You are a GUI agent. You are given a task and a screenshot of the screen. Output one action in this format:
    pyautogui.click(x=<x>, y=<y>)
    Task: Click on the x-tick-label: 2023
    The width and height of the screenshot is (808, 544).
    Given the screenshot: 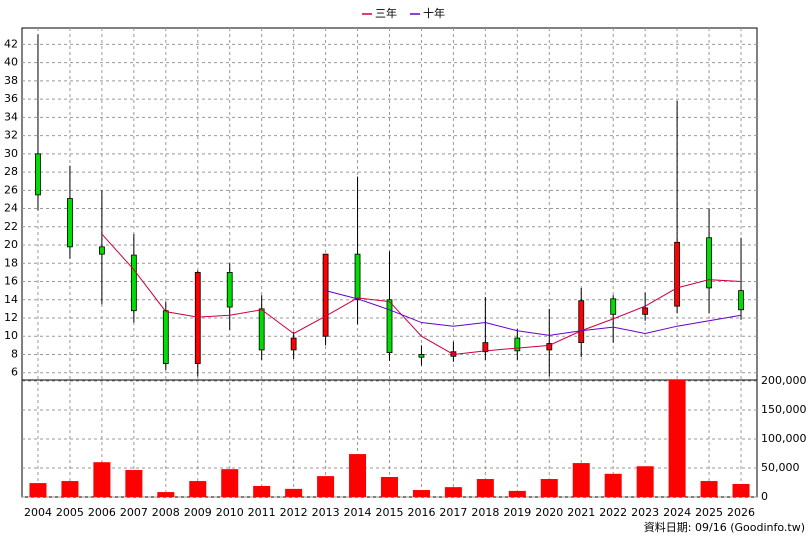 What is the action you would take?
    pyautogui.click(x=645, y=512)
    